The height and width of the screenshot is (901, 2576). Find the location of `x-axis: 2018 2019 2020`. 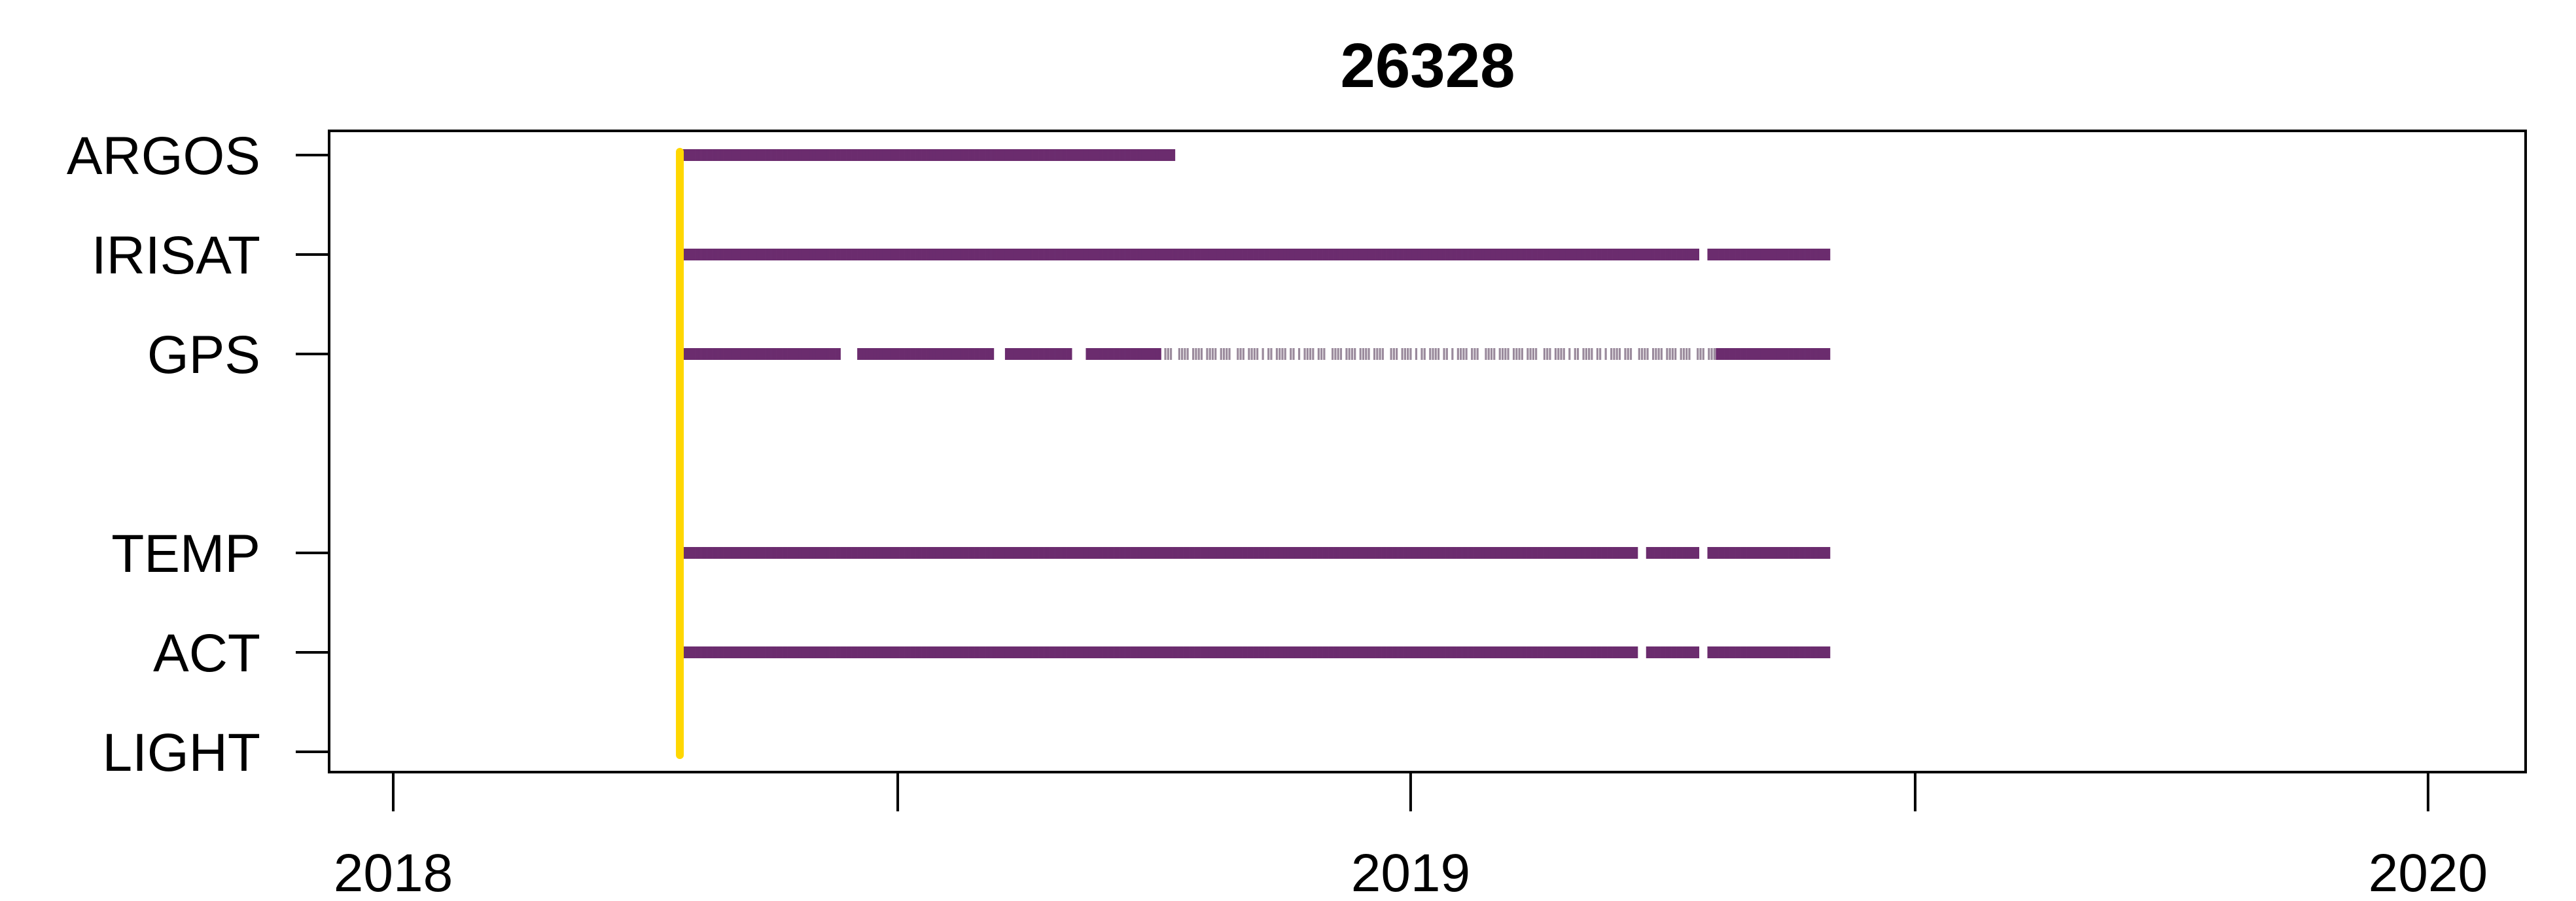

x-axis: 2018 2019 2020 is located at coordinates (1411, 836).